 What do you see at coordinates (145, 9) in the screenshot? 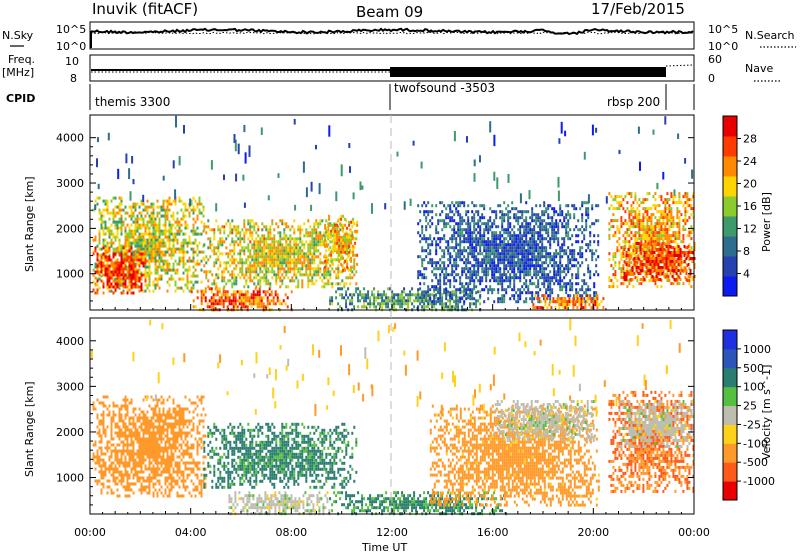
I see `station-title: Inuvik (fitACF)` at bounding box center [145, 9].